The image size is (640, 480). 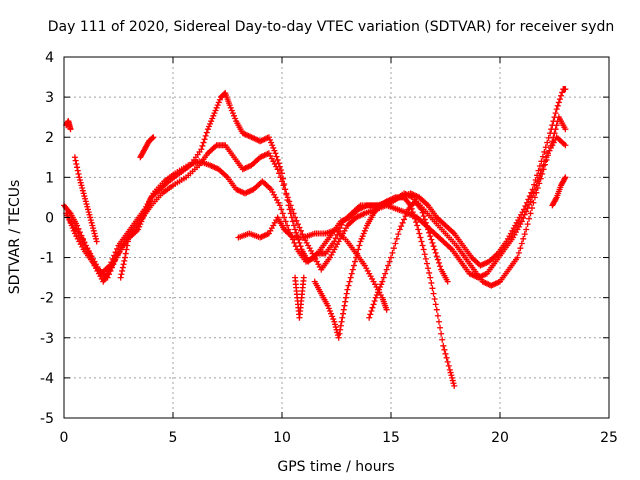 What do you see at coordinates (384, 291) in the screenshot?
I see `series-arc-e` at bounding box center [384, 291].